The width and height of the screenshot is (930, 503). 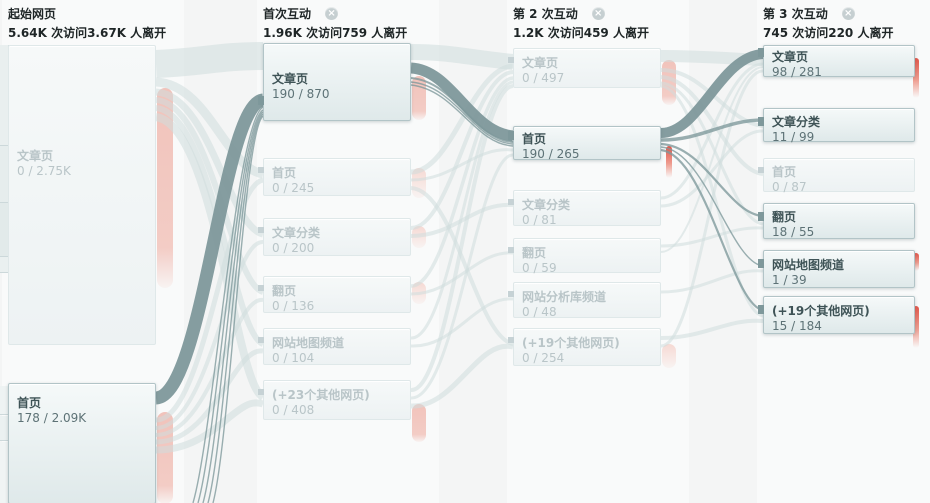 I want to click on flow-node: 网站地图频道 1 / 39, so click(x=836, y=269).